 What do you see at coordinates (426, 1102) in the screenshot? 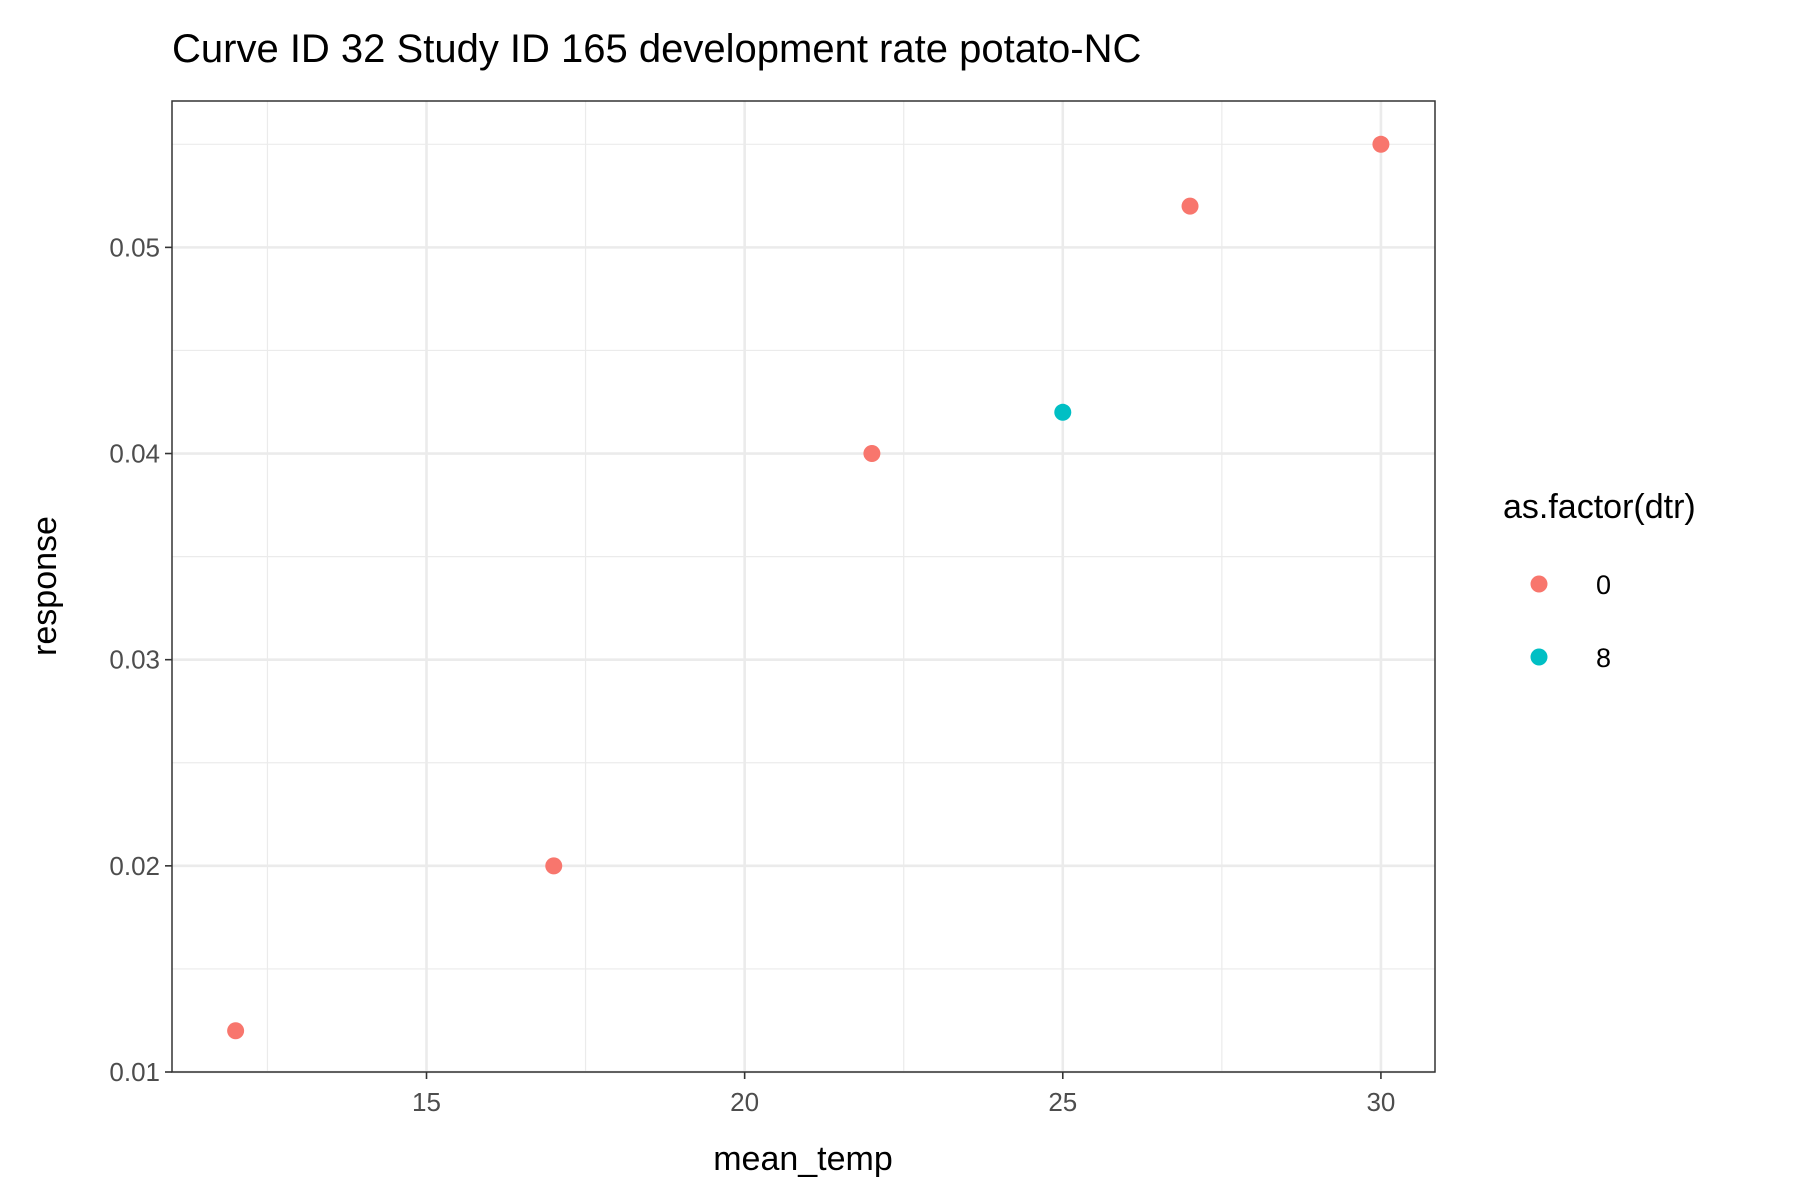
I see `x-tick-label: 15` at bounding box center [426, 1102].